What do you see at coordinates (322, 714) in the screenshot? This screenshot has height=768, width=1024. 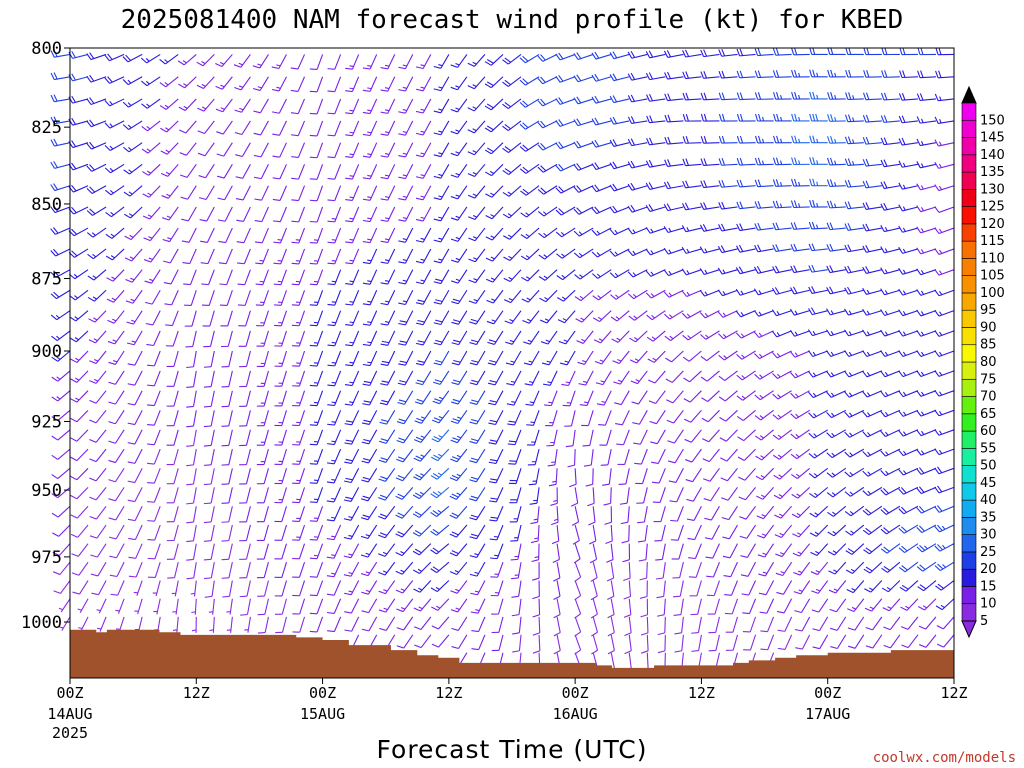 I see `x-tick-date: 15AUG` at bounding box center [322, 714].